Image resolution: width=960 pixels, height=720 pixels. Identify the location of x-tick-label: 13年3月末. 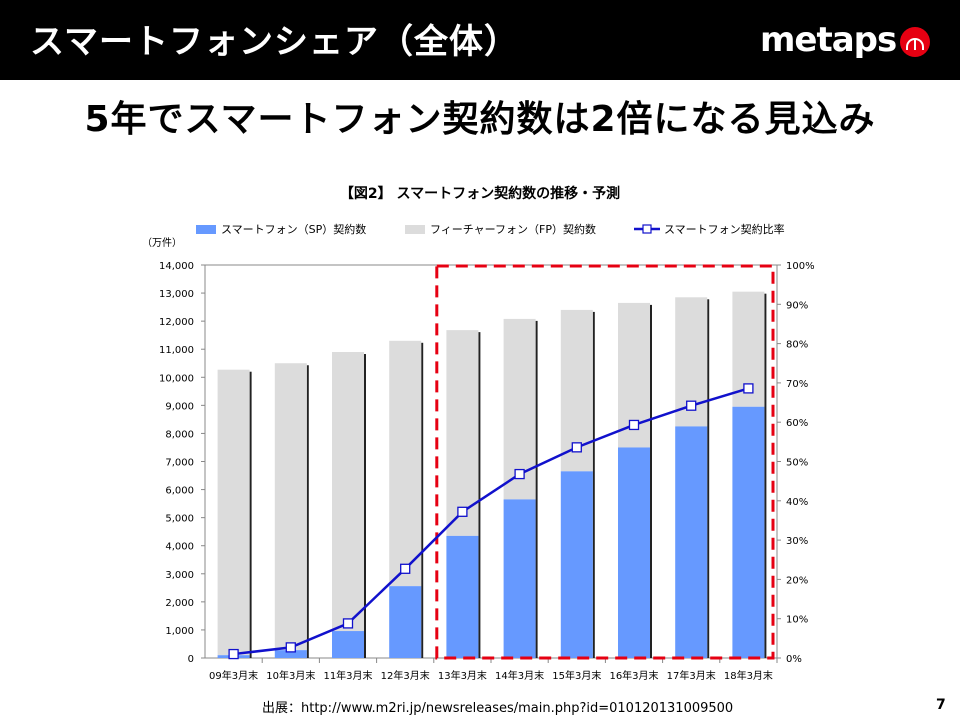
(462, 675).